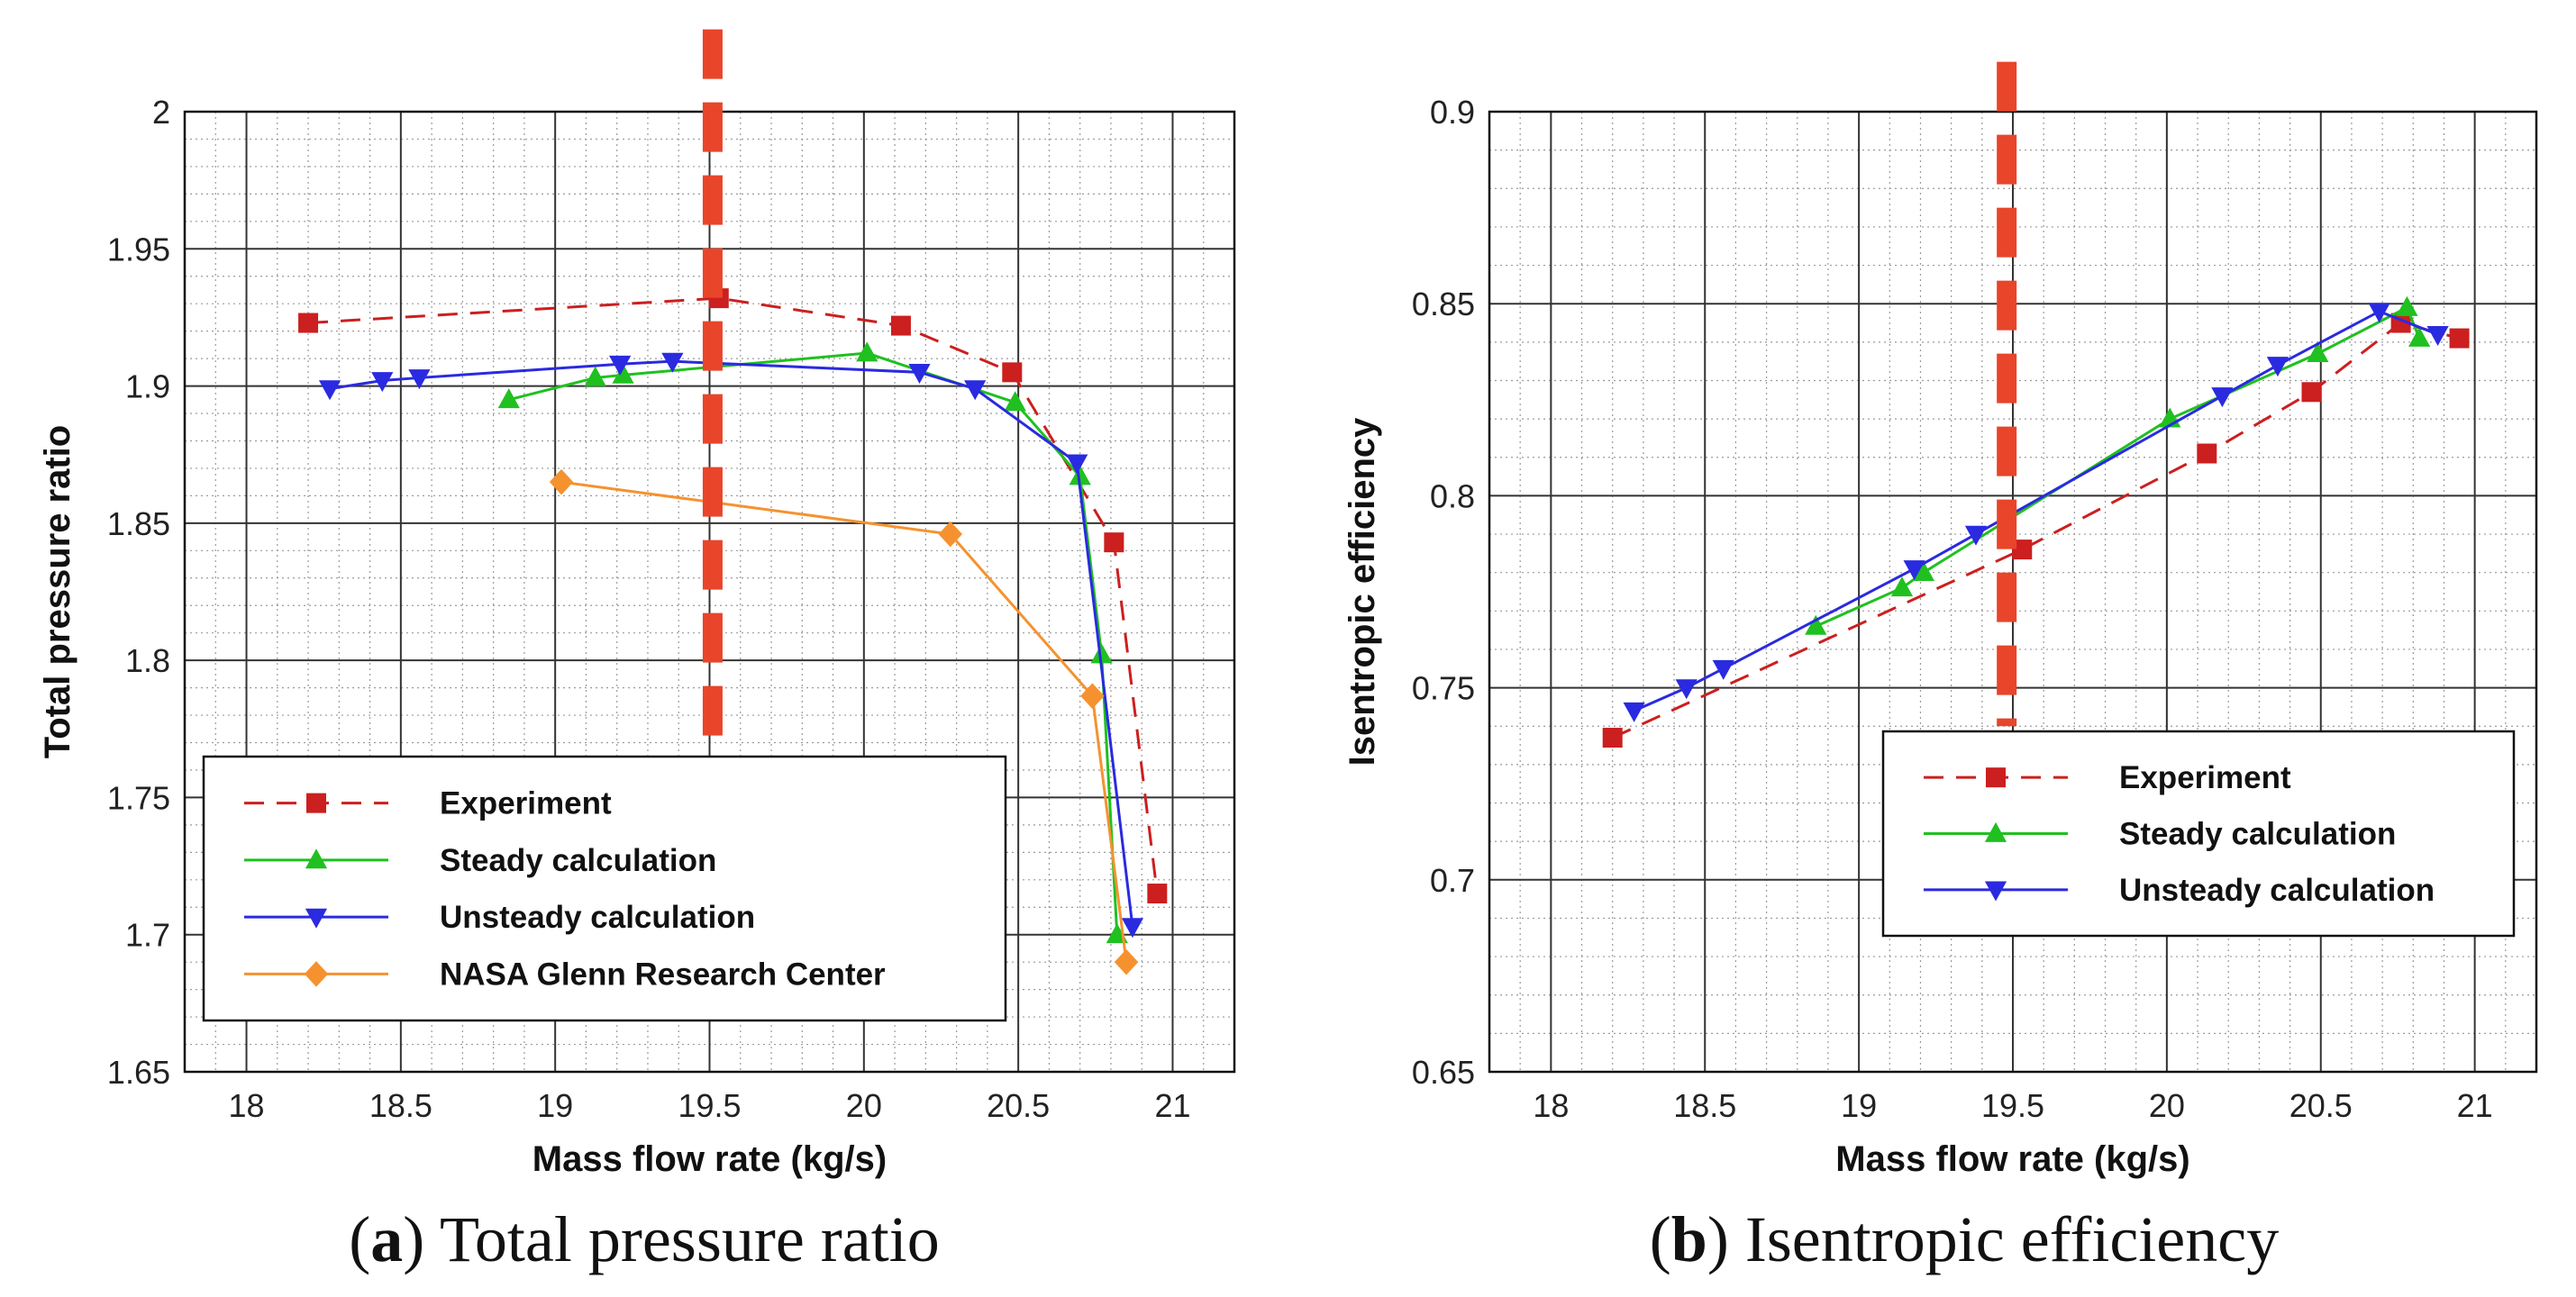 This screenshot has width=2576, height=1297. What do you see at coordinates (138, 797) in the screenshot?
I see `panel-a-y-tick-label: 1.75` at bounding box center [138, 797].